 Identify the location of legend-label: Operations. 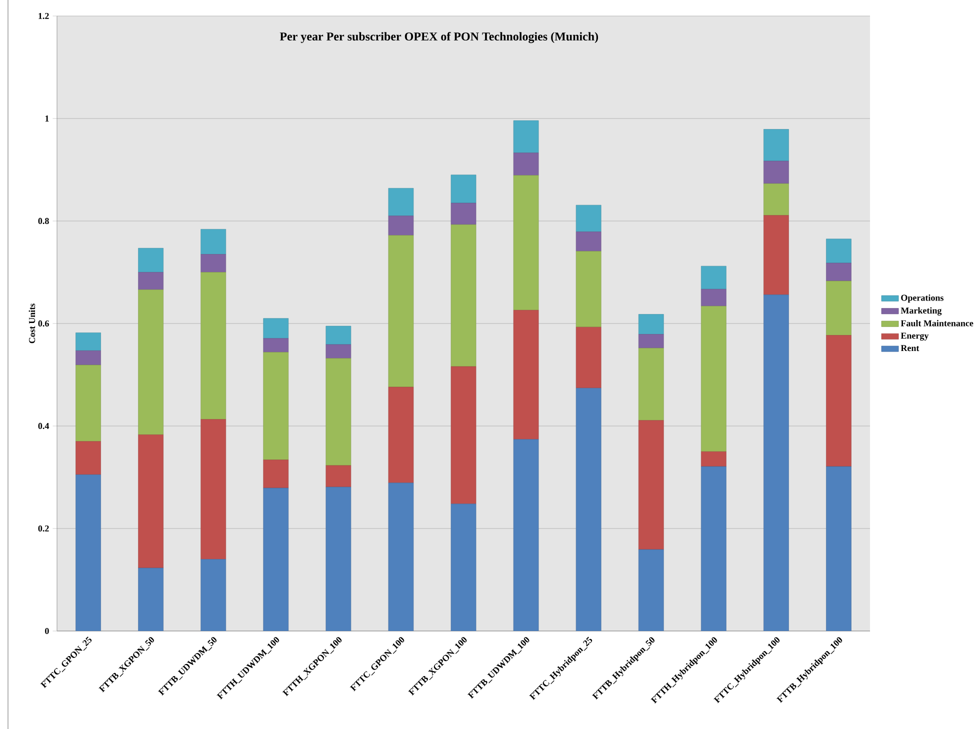
(922, 298).